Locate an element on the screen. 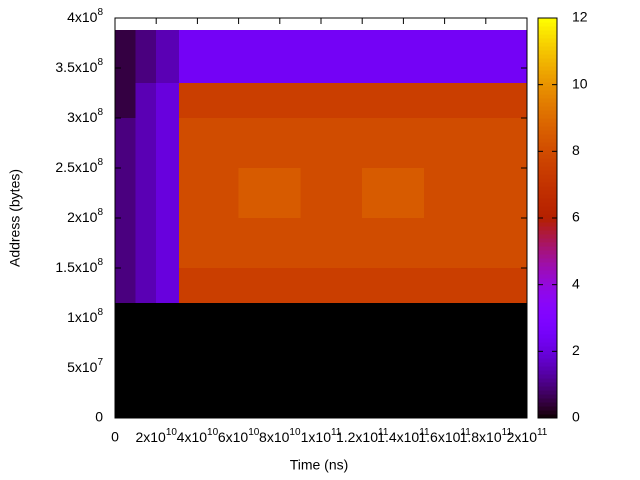 The image size is (640, 480). tick-label: 0 is located at coordinates (115, 437).